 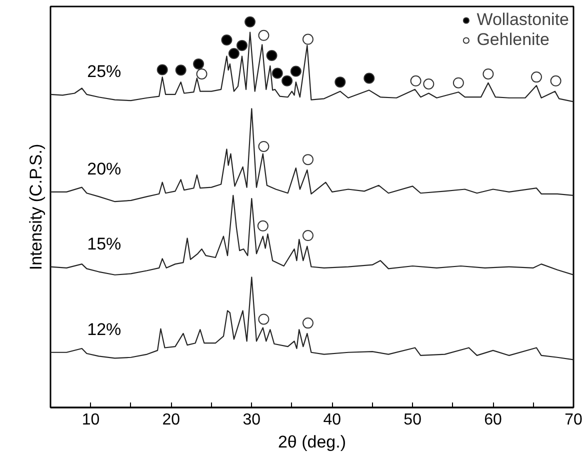 I want to click on series-label: 15%, so click(x=104, y=244).